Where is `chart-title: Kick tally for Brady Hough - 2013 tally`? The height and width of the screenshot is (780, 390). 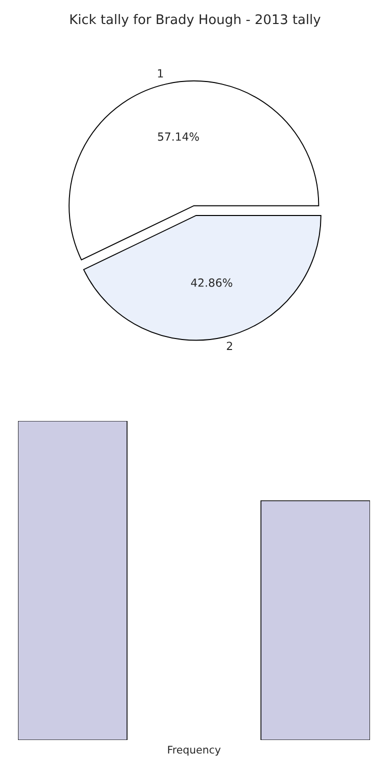 chart-title: Kick tally for Brady Hough - 2013 tally is located at coordinates (195, 20).